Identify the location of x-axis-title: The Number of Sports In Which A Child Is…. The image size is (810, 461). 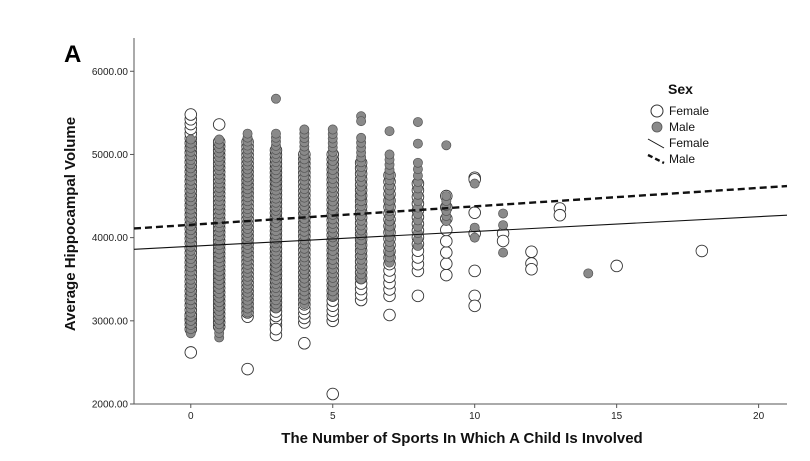
(461, 438).